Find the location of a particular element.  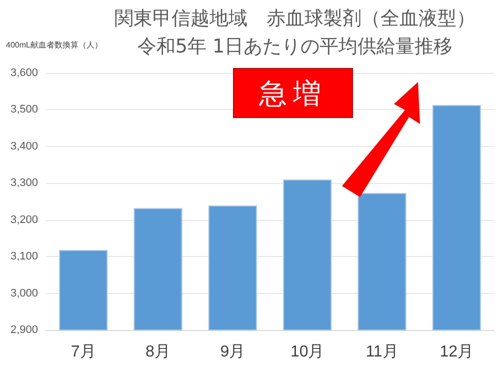

y-axis-title: 400mL献血者数換算（人） is located at coordinates (54, 45).